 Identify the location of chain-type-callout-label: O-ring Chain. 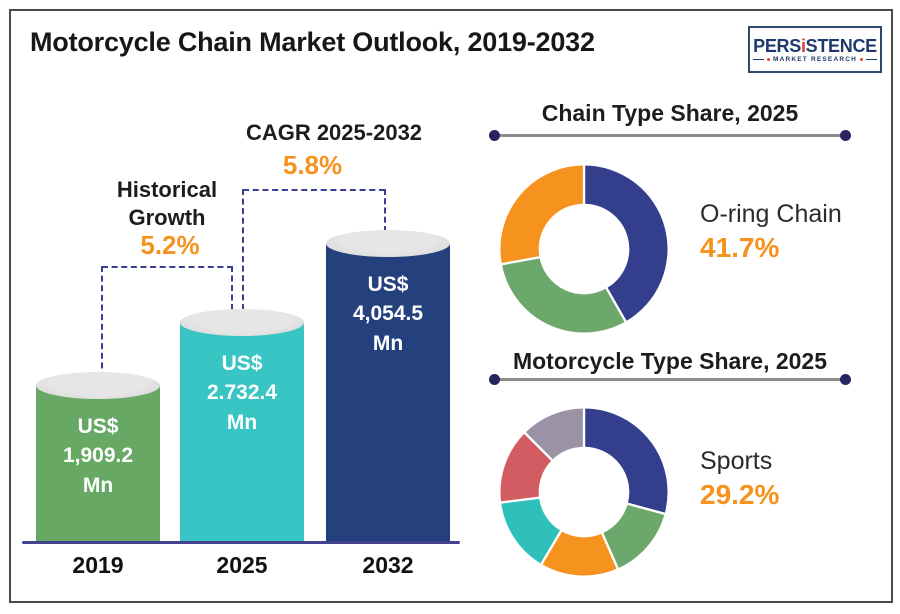
(771, 214).